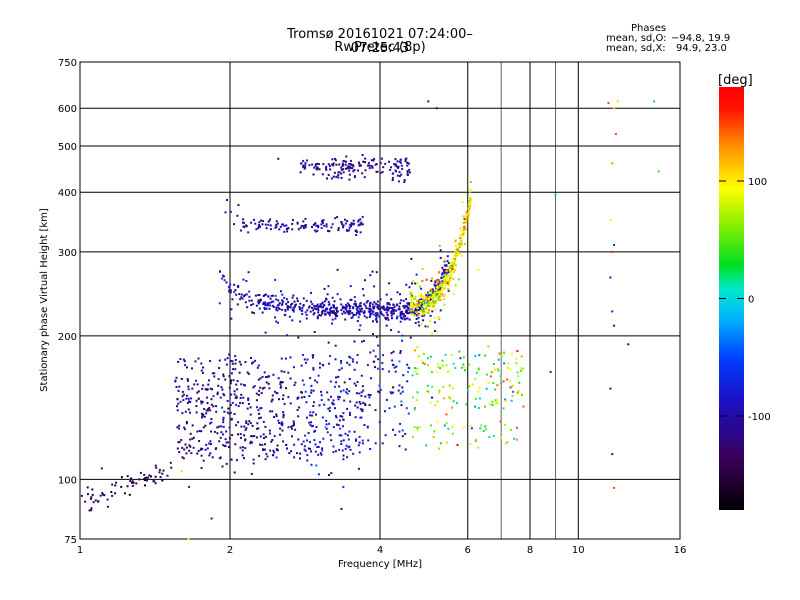  I want to click on x-tick-label: 10, so click(578, 550).